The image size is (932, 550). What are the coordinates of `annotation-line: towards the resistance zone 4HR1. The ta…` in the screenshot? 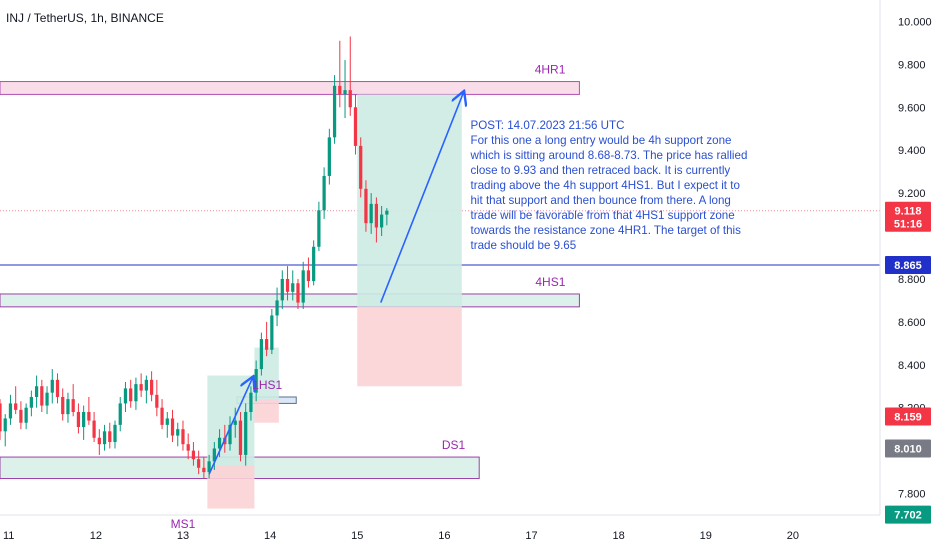 It's located at (605, 230).